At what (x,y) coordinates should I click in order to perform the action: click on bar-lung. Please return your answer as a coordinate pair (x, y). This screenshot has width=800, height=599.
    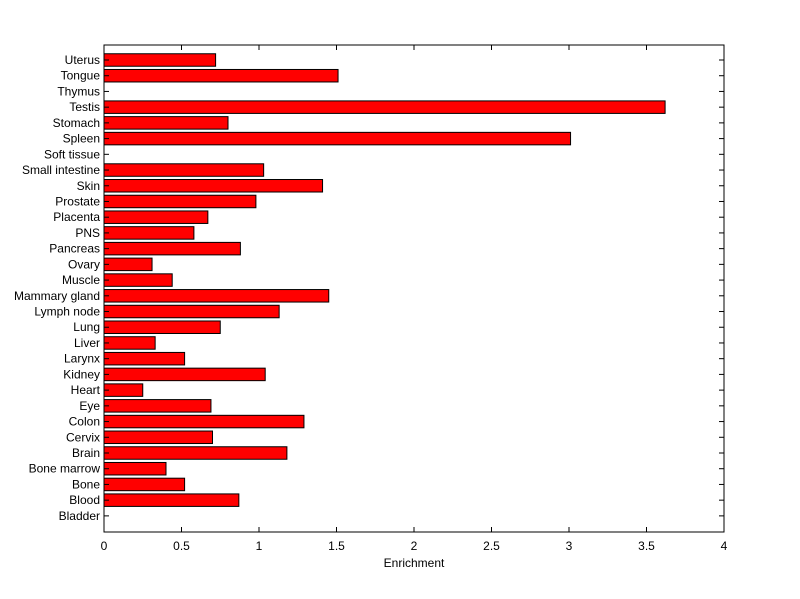
    Looking at the image, I should click on (162, 327).